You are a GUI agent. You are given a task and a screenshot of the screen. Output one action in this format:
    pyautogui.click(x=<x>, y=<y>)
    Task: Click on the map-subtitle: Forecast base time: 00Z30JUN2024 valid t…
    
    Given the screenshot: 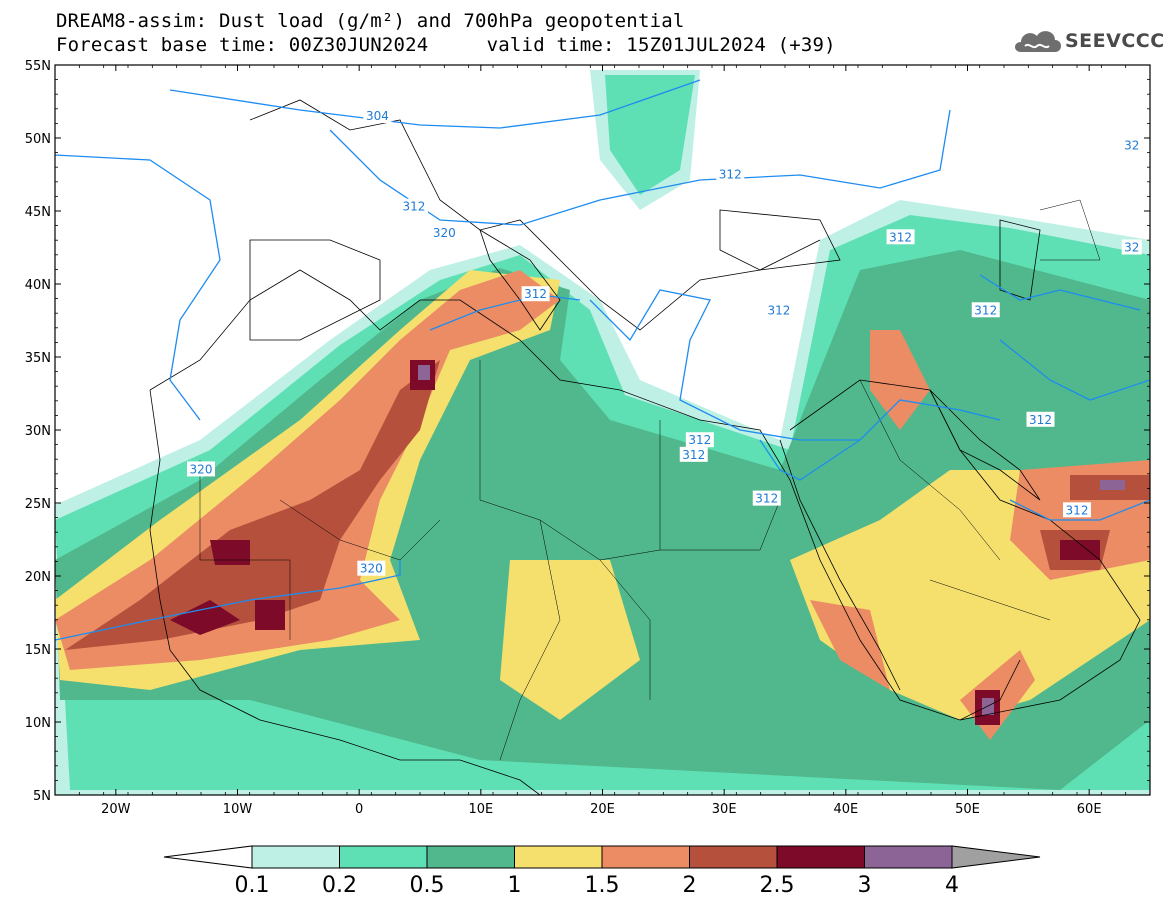 What is the action you would take?
    pyautogui.click(x=446, y=45)
    